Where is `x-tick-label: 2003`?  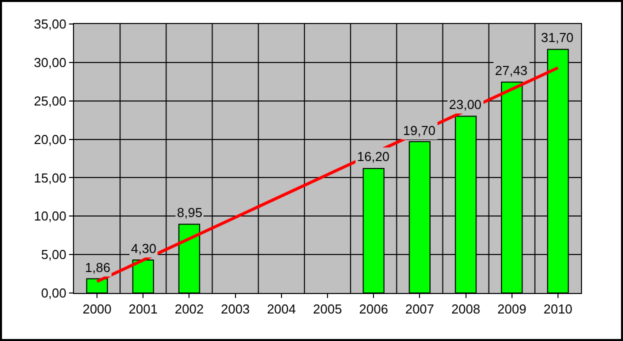
x-tick-label: 2003 is located at coordinates (235, 309).